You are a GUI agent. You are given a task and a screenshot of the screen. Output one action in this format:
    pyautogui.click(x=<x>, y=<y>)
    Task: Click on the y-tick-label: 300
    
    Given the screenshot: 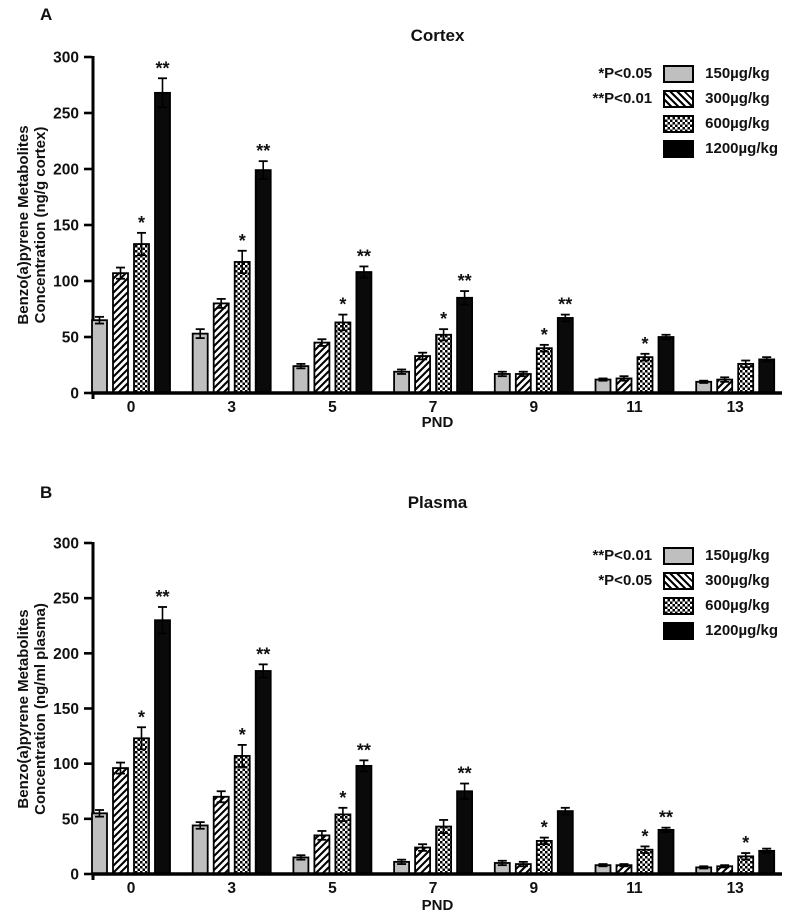 What is the action you would take?
    pyautogui.click(x=66, y=58)
    